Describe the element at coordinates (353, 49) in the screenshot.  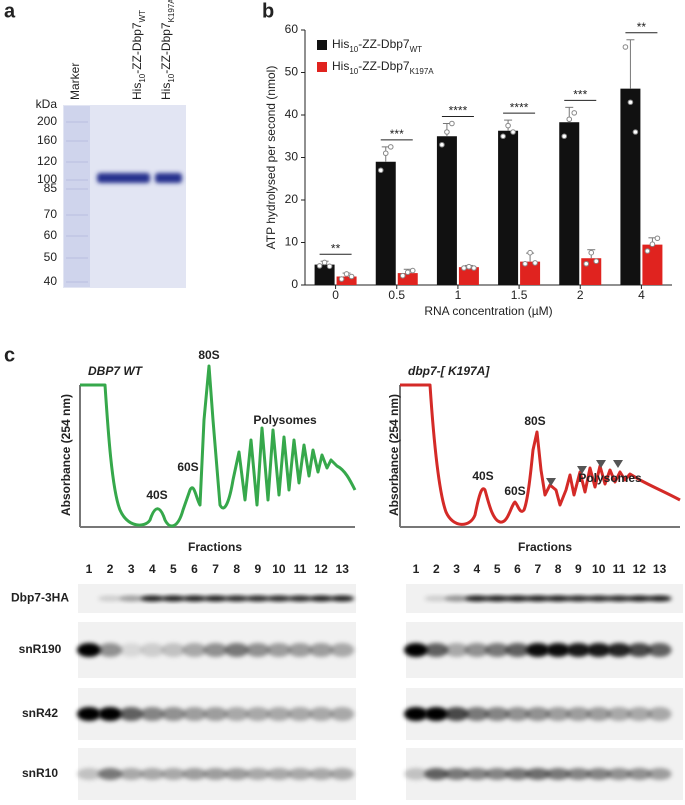
I see `legend-label-part: 10` at that location.